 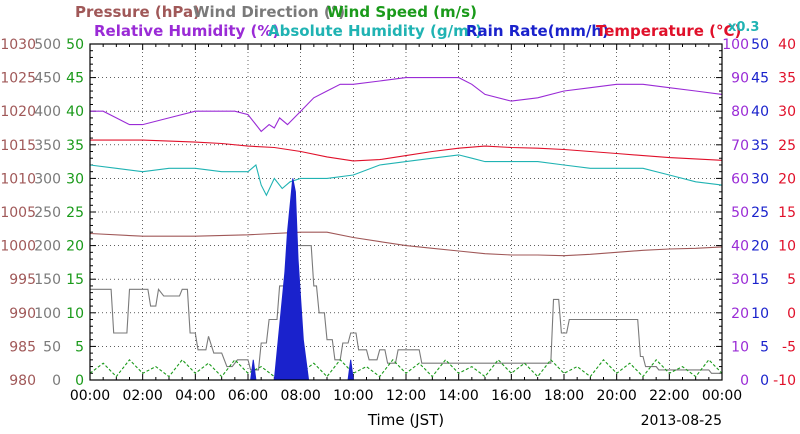 What do you see at coordinates (791, 280) in the screenshot?
I see `y-tick-label-temperature: 5` at bounding box center [791, 280].